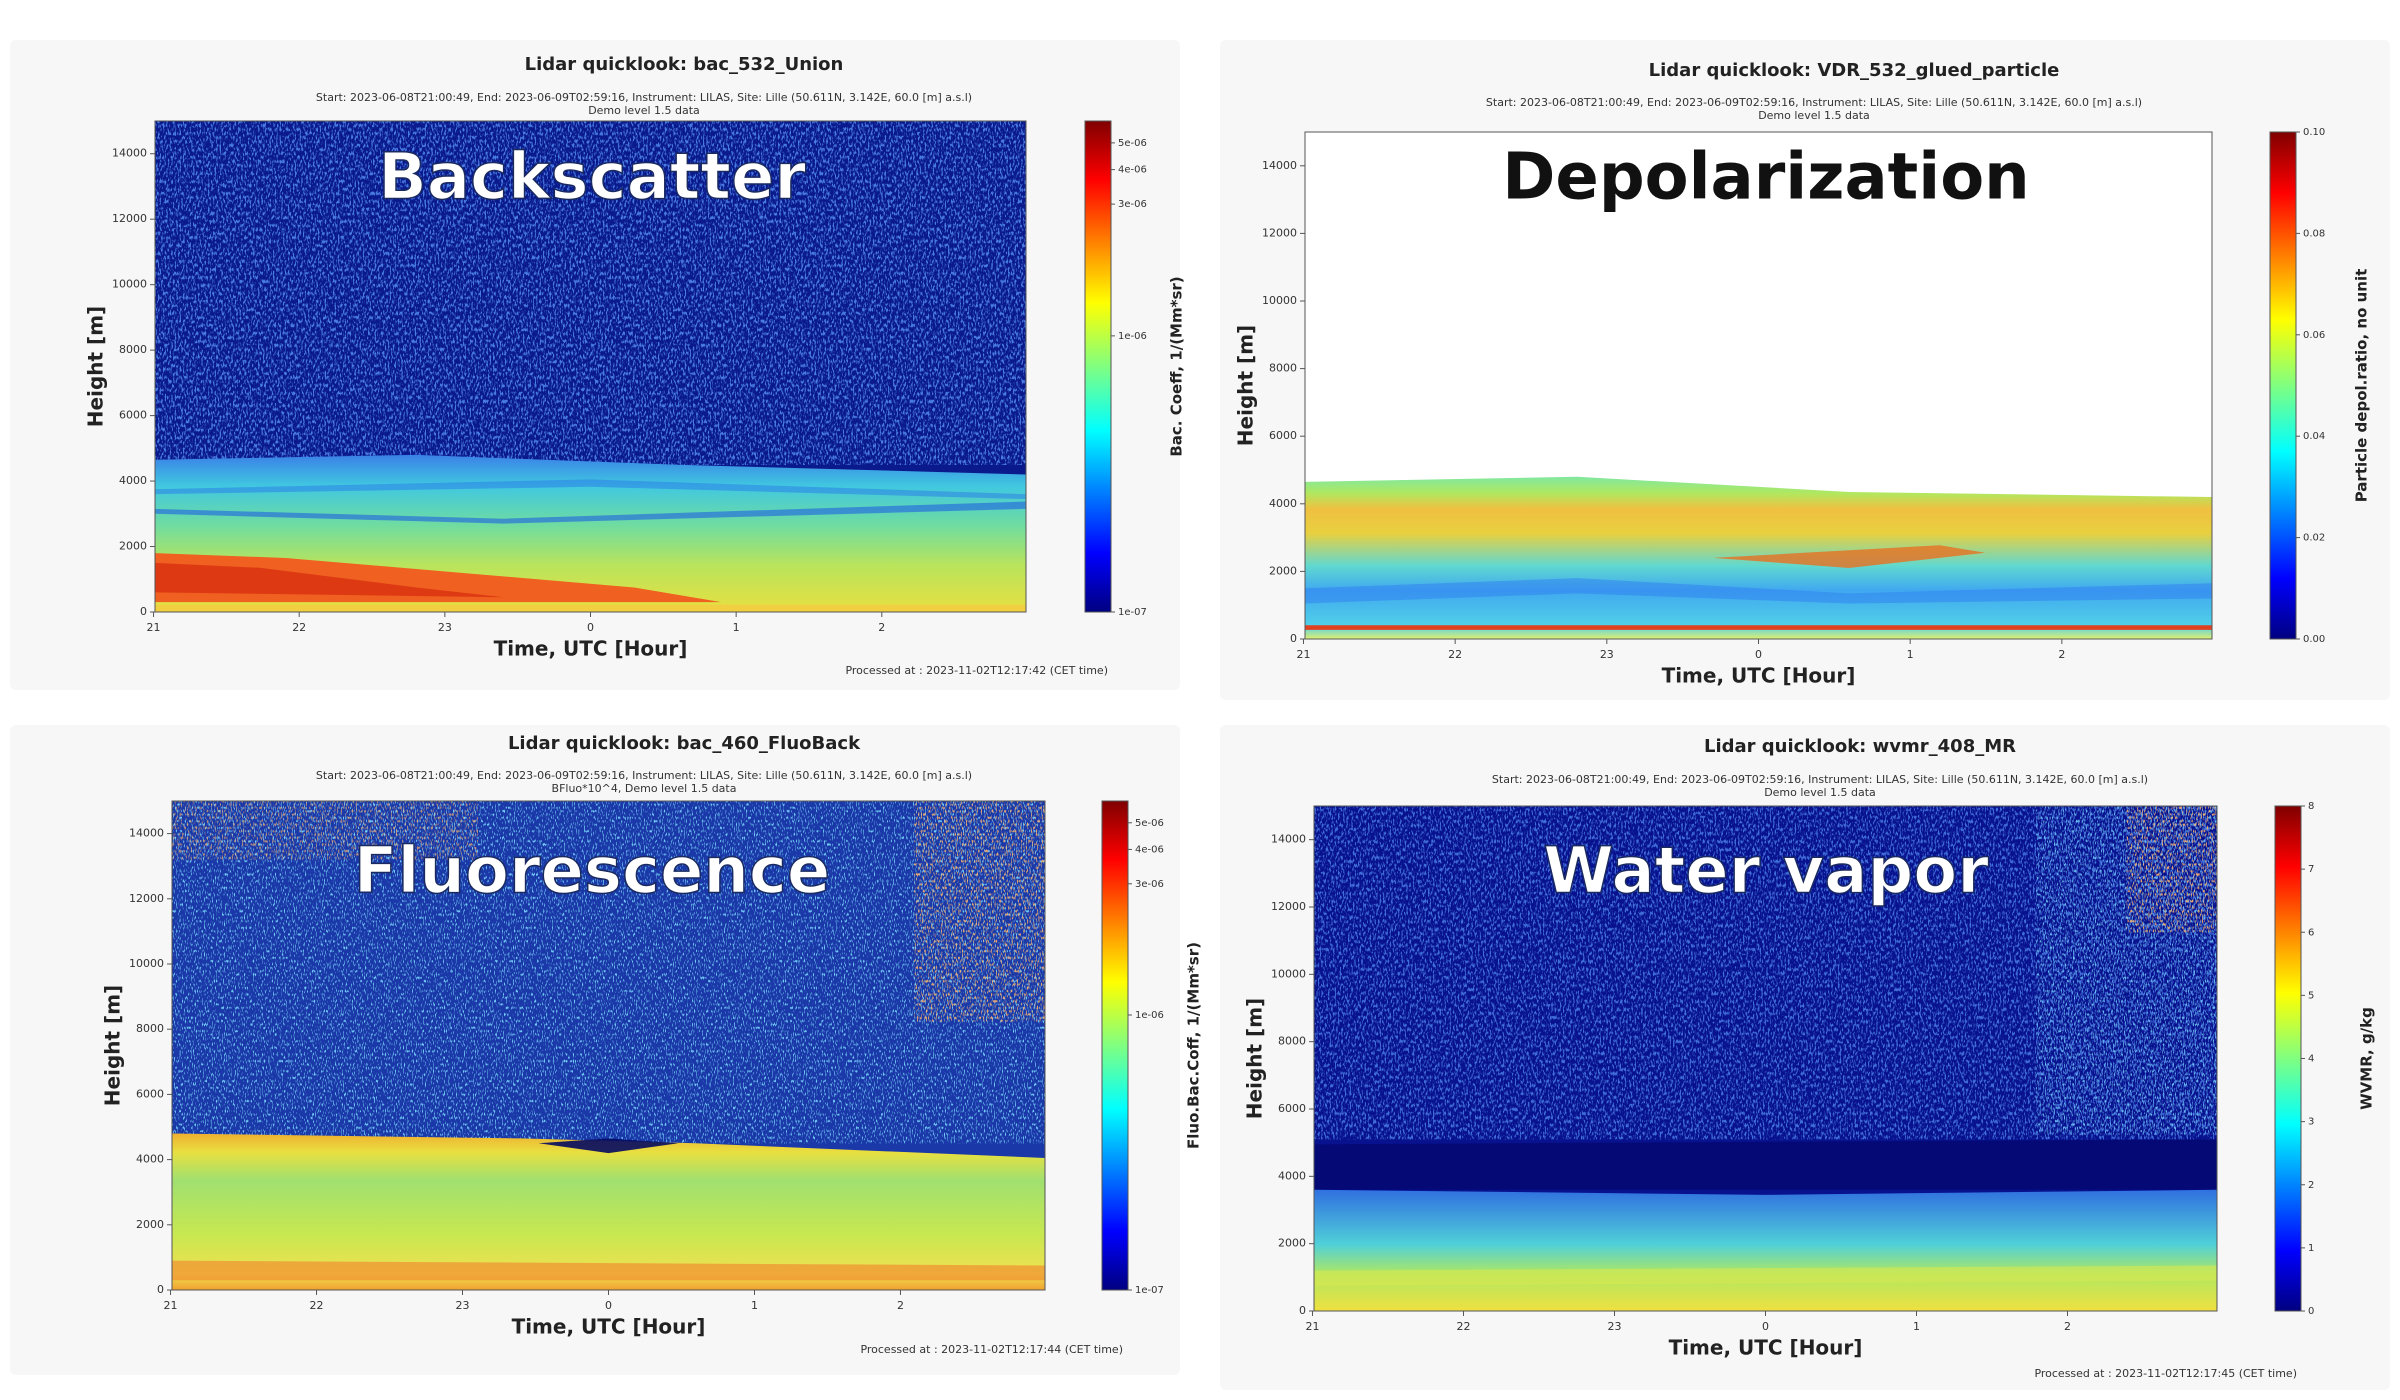  Describe the element at coordinates (2314, 436) in the screenshot. I see `colorbar-tick-label: 0.04` at that location.